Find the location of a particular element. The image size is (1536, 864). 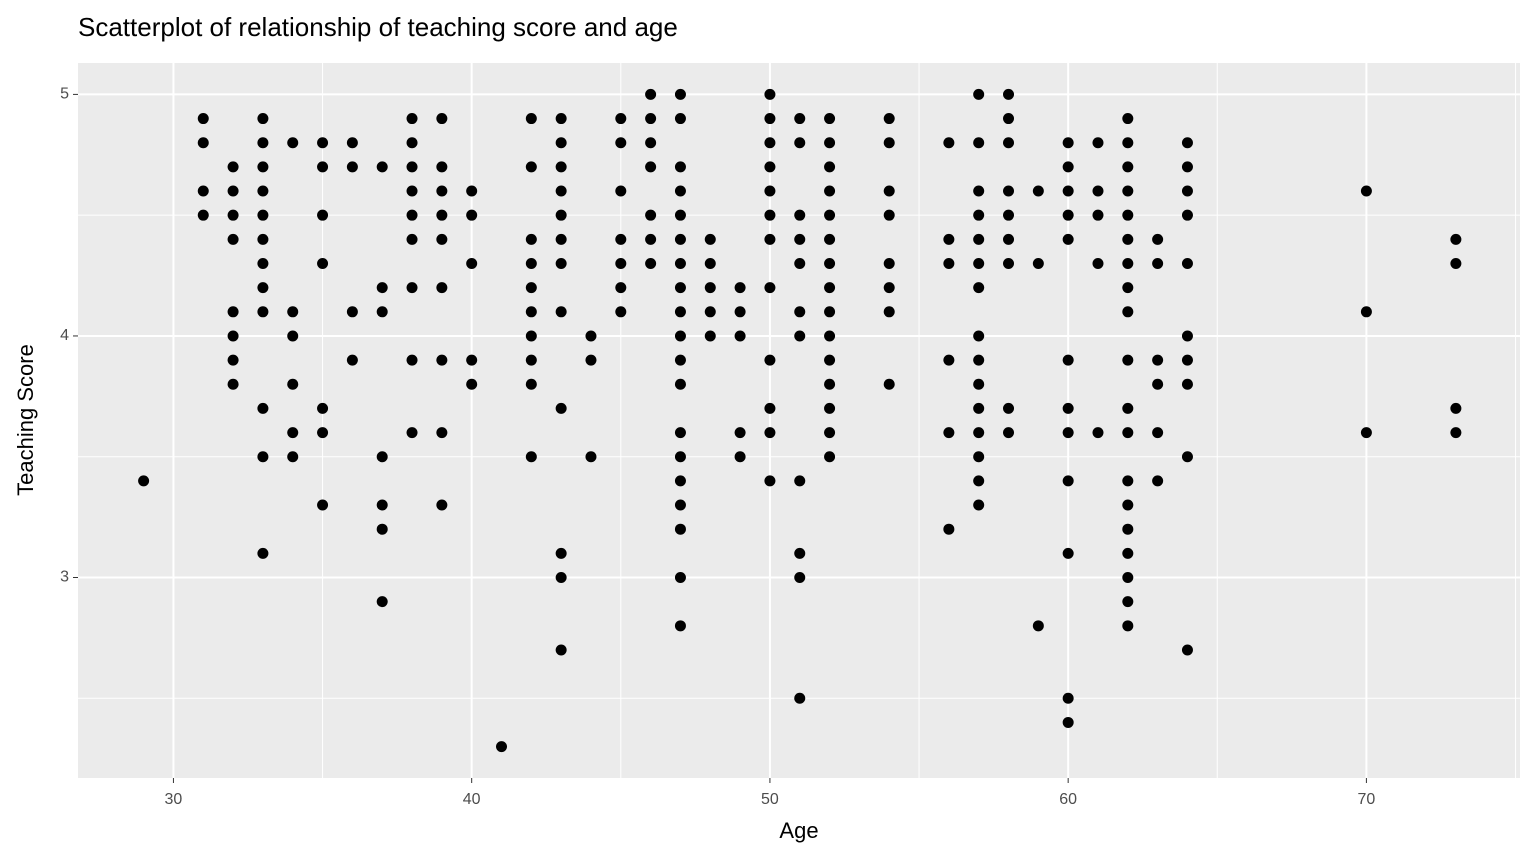

y-tick-label: 4 is located at coordinates (64, 335).